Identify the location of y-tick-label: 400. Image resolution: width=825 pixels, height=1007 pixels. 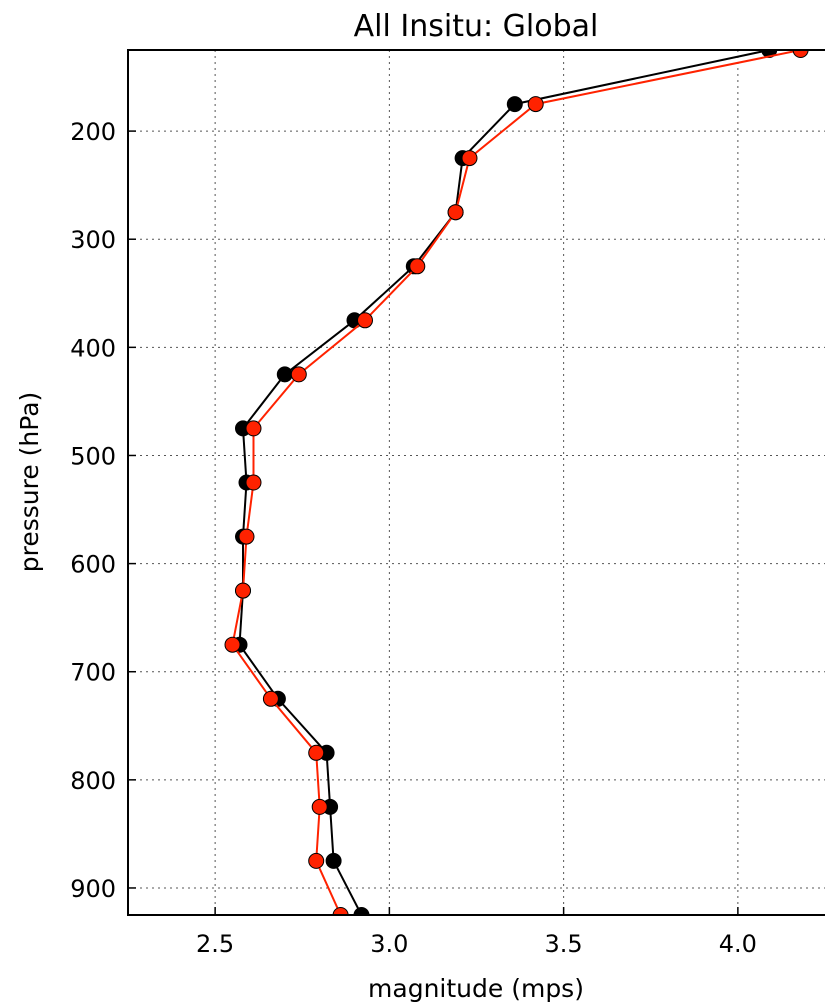
(93, 348).